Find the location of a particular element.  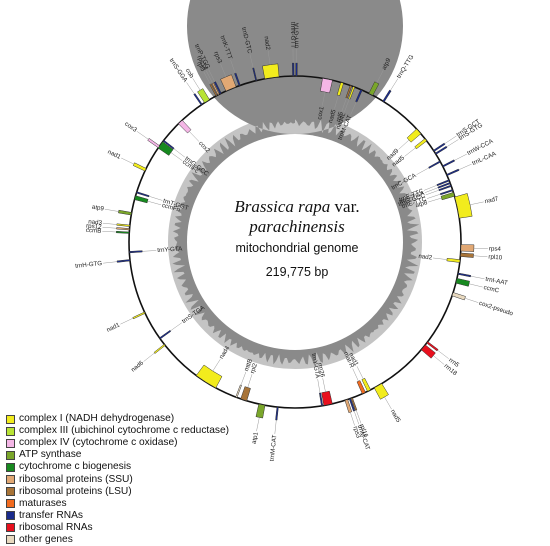

legend-label: maturases is located at coordinates (43, 504).